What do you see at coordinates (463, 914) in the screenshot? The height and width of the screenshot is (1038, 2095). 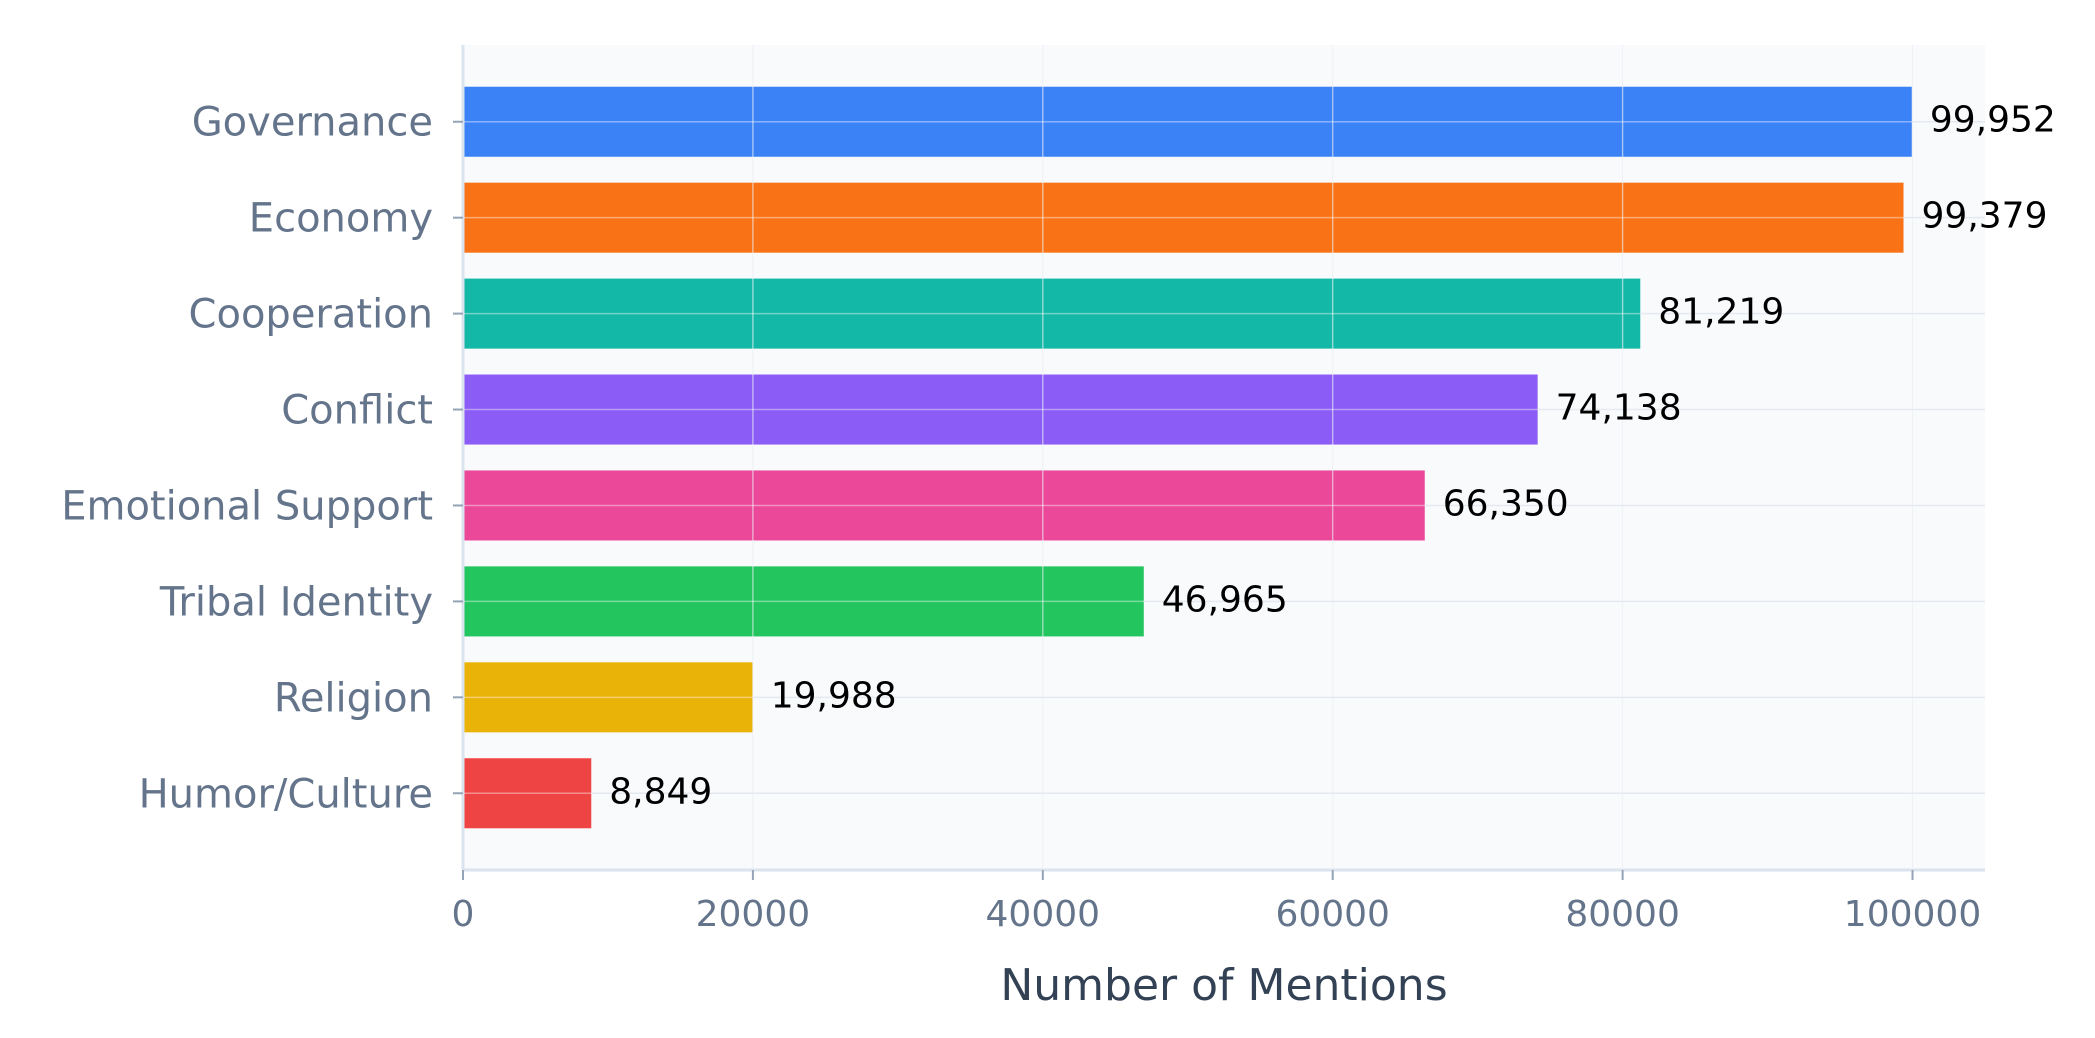 I see `x-tick-label: 0` at bounding box center [463, 914].